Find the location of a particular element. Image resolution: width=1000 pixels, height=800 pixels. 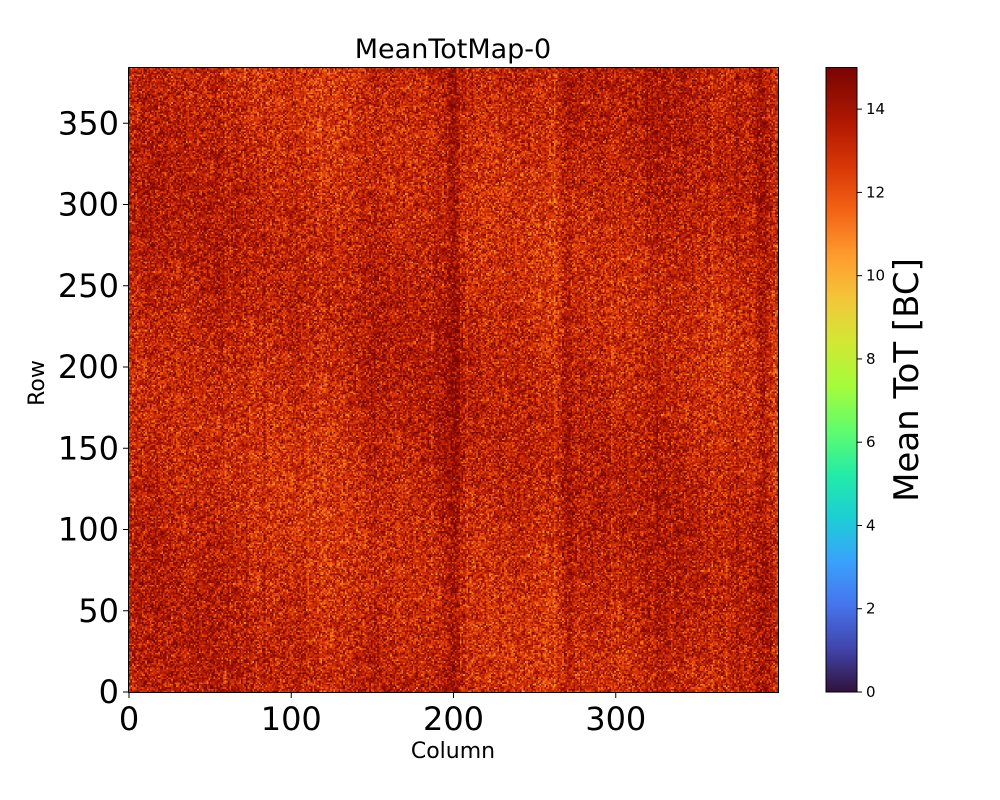

x-axis-label: Column is located at coordinates (453, 751).